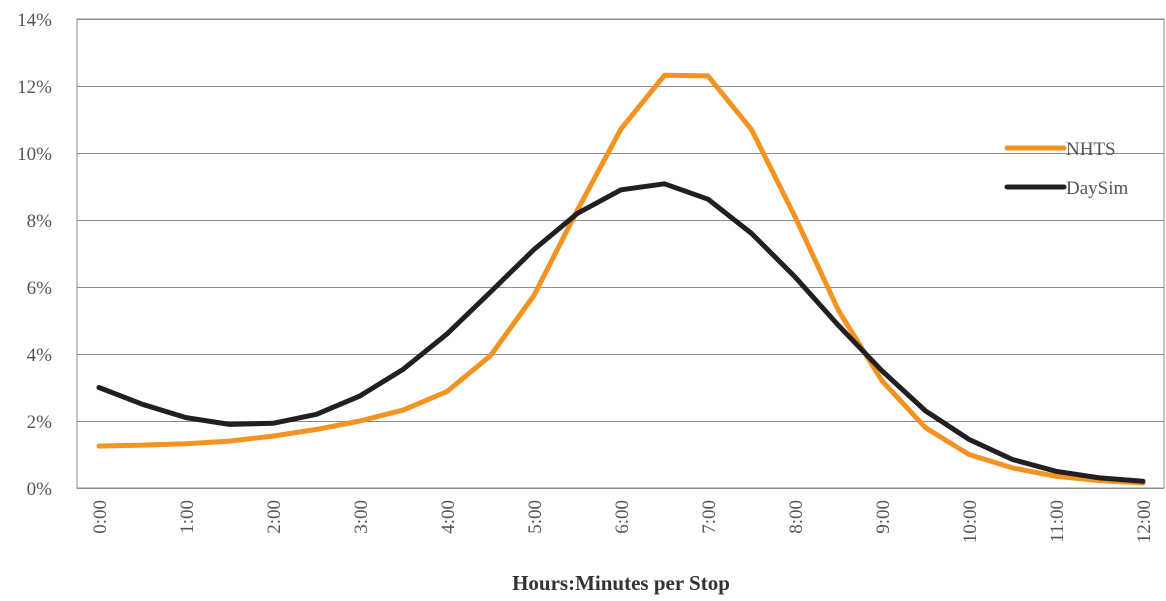 The width and height of the screenshot is (1166, 601). Describe the element at coordinates (100, 517) in the screenshot. I see `x-tick-label: 0:00` at that location.